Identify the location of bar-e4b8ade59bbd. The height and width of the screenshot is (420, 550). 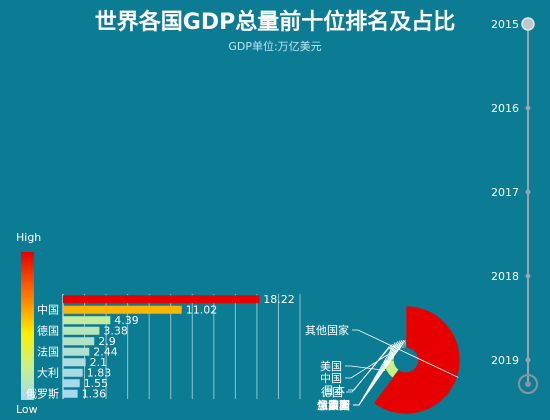
(122, 309).